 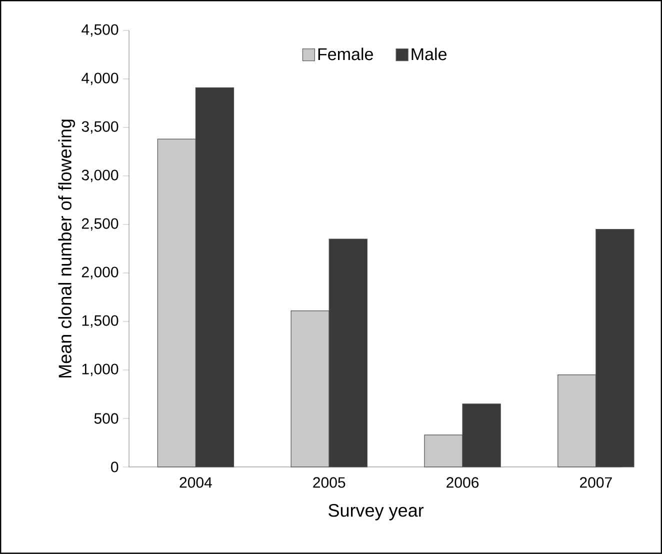 I want to click on y-tick-label: 1,500, so click(x=100, y=321).